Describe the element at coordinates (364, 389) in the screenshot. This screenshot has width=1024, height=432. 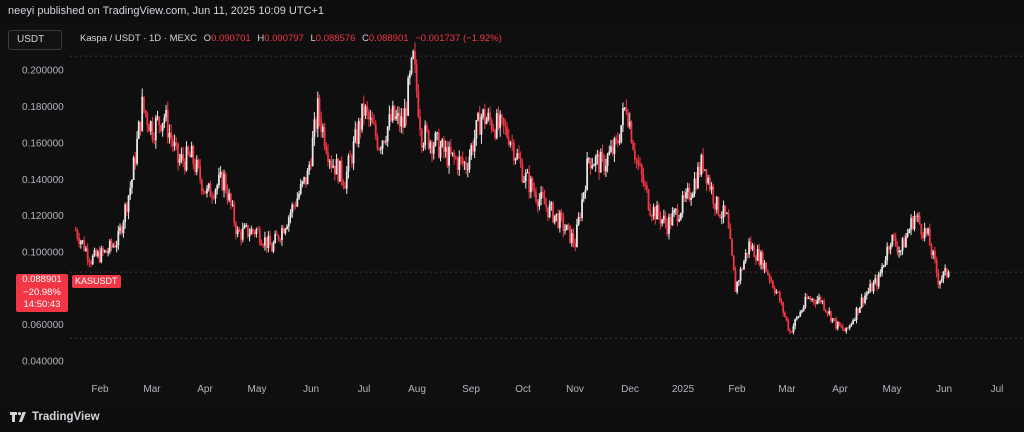
I see `x-tick-label: Jul` at that location.